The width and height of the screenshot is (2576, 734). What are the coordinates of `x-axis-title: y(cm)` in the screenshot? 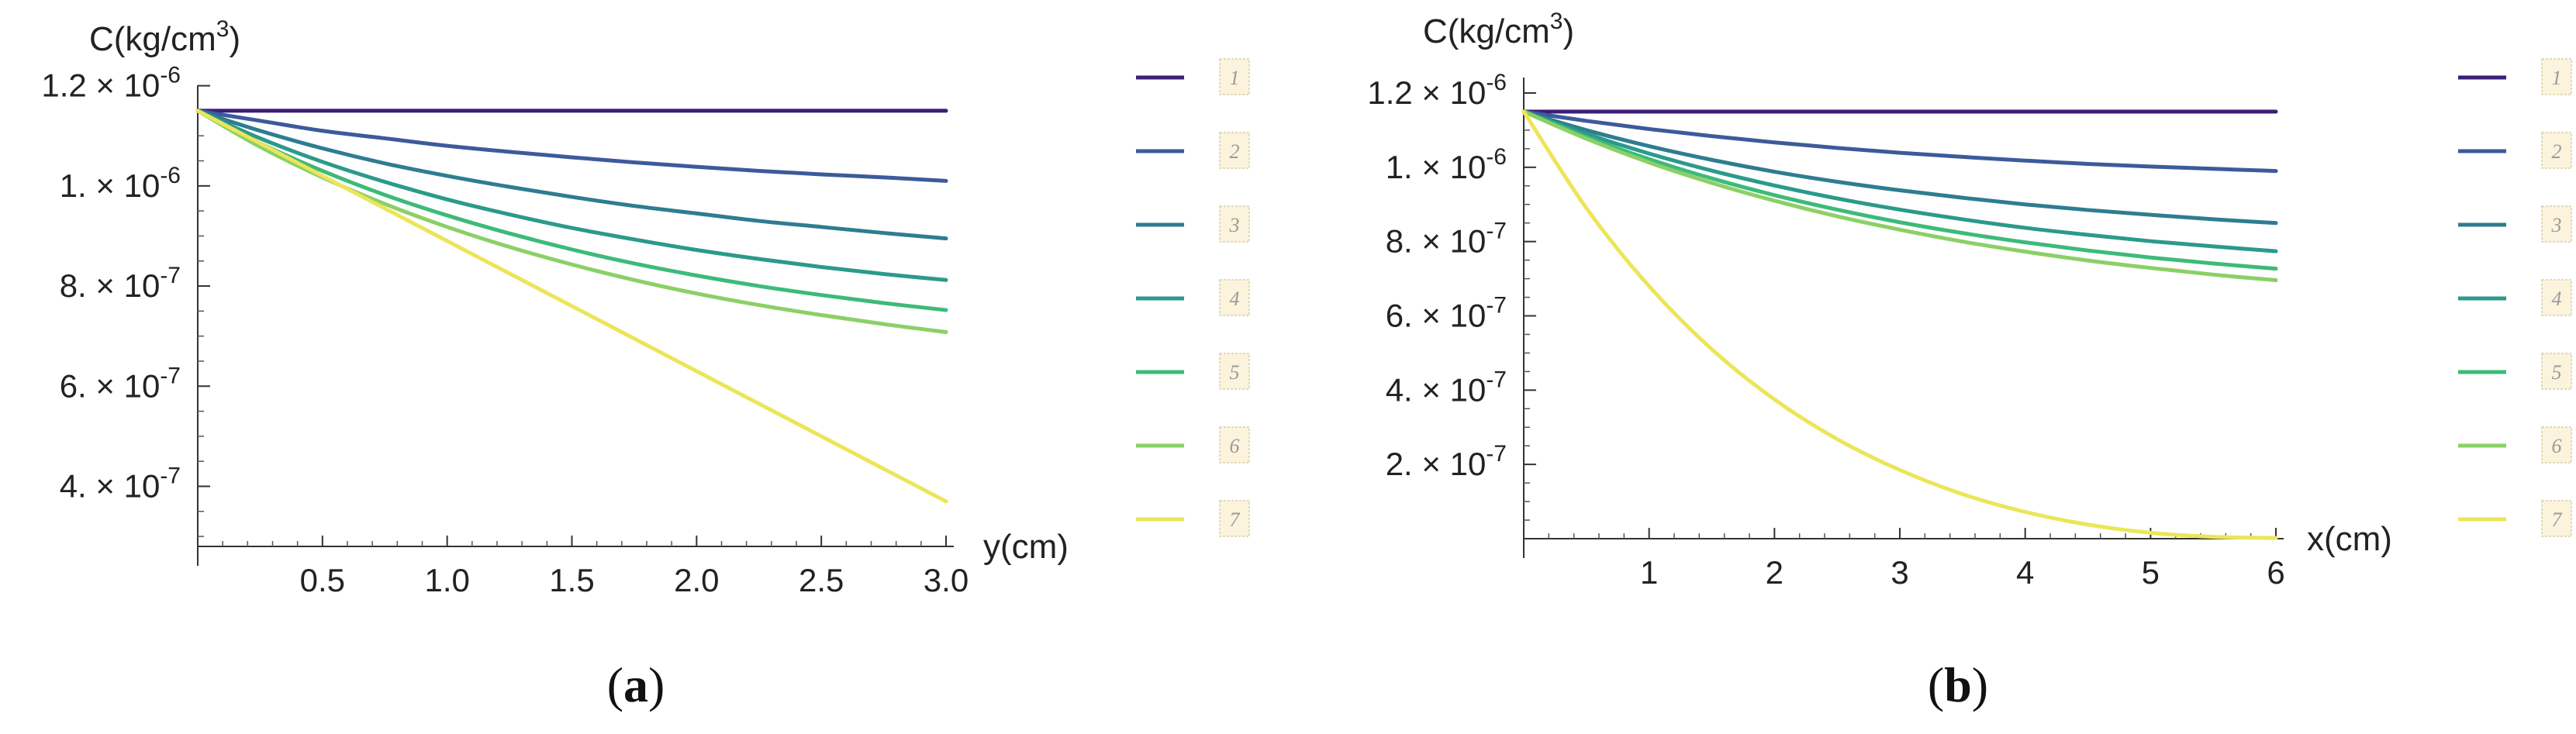 It's located at (1026, 547).